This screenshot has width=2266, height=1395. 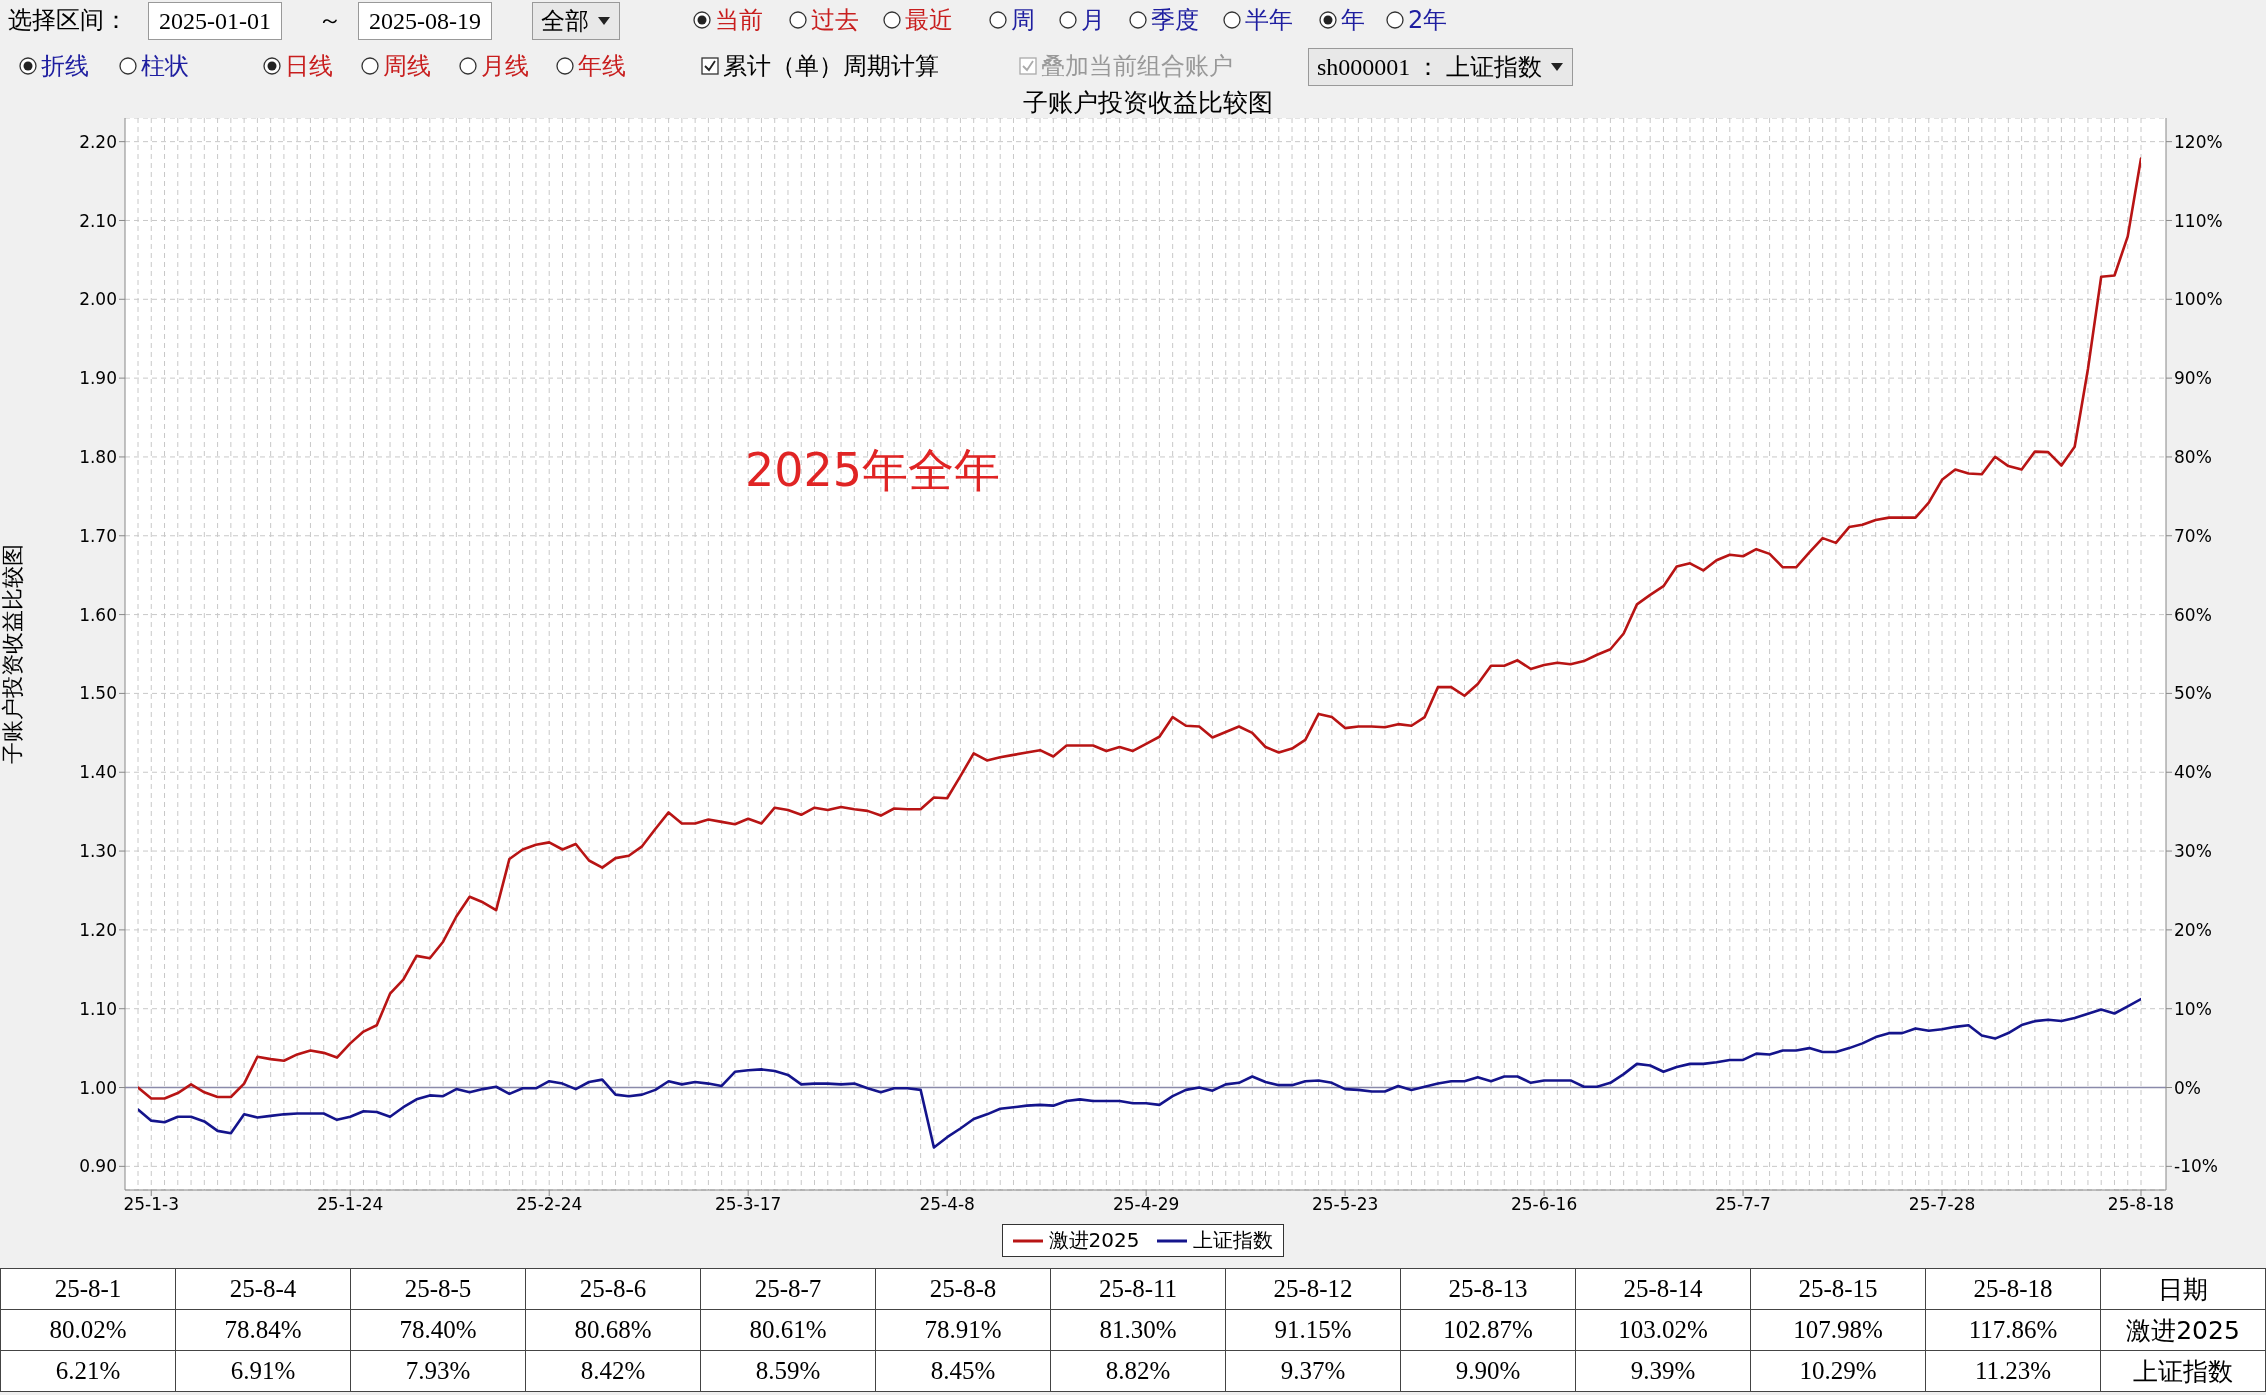 I want to click on text: 月线, so click(x=504, y=66).